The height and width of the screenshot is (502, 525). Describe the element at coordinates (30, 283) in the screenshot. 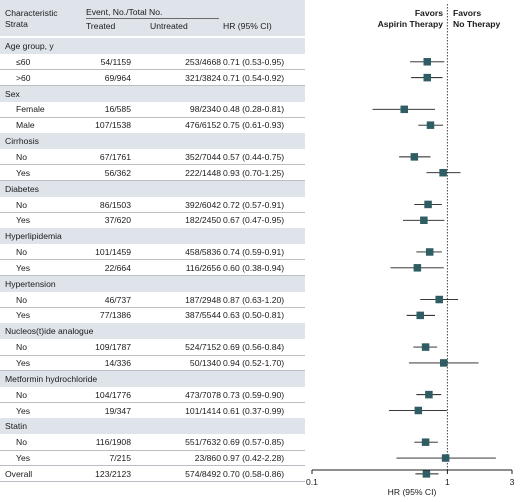

I see `strata-label: Hypertension` at that location.